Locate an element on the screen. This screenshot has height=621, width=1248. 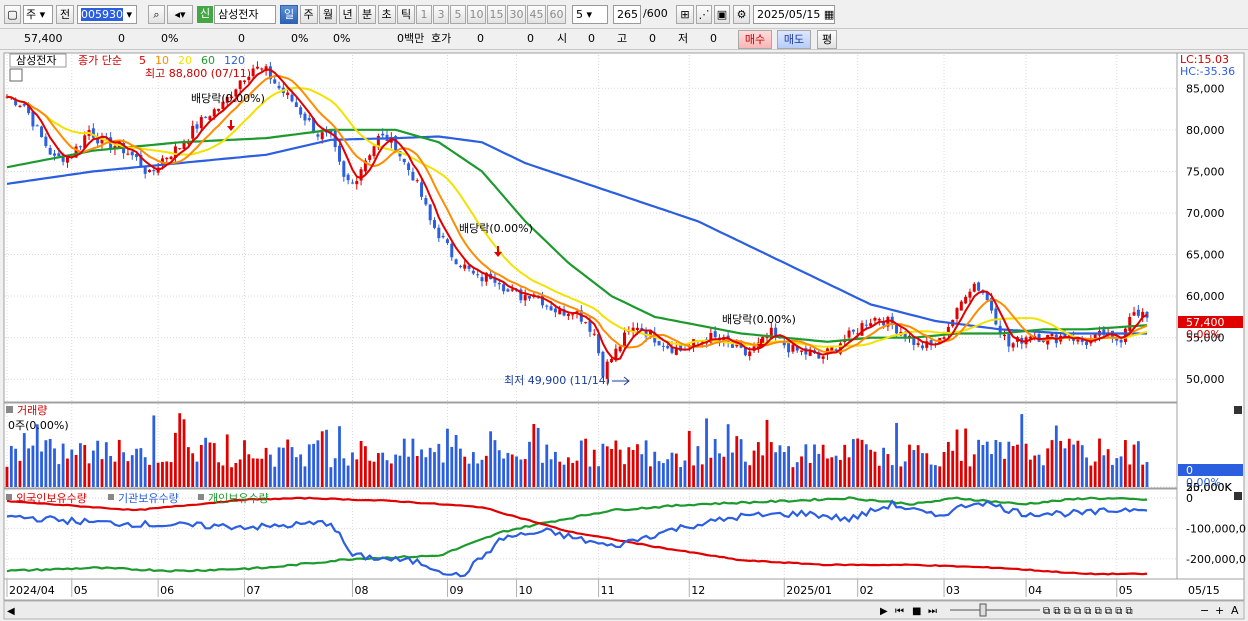
price-axis-label: 55,000 is located at coordinates (1205, 338).